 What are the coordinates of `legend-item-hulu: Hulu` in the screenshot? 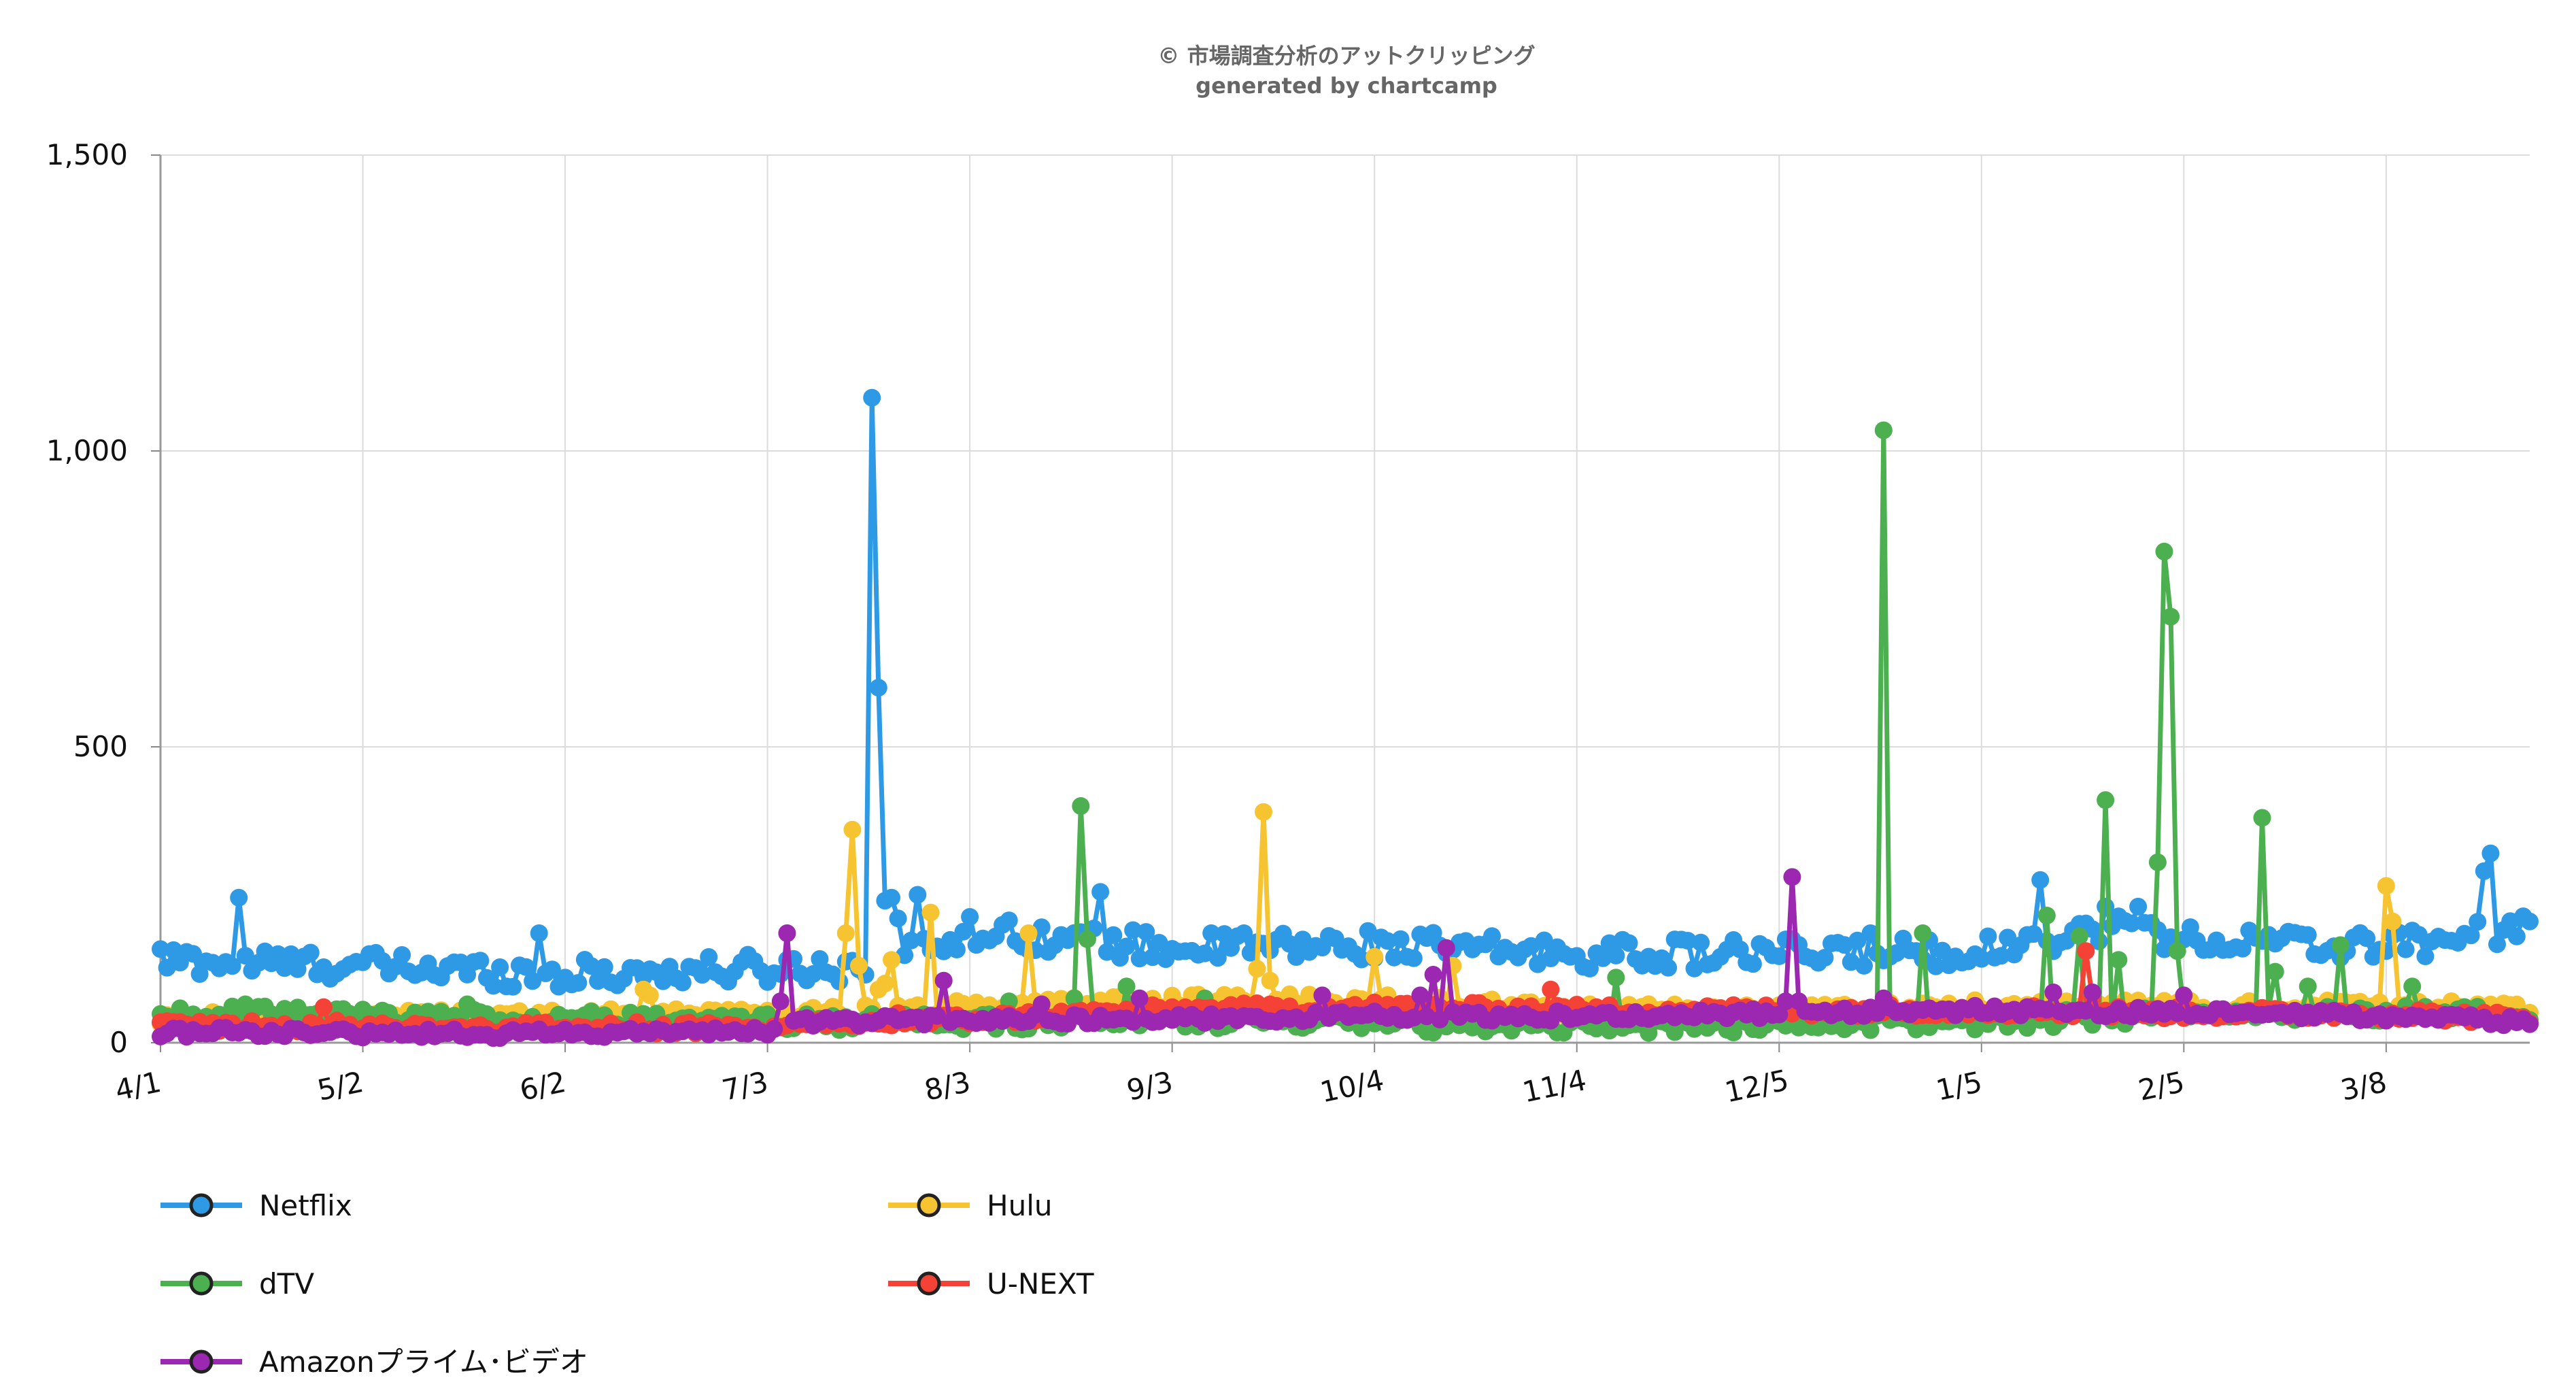 It's located at (970, 1205).